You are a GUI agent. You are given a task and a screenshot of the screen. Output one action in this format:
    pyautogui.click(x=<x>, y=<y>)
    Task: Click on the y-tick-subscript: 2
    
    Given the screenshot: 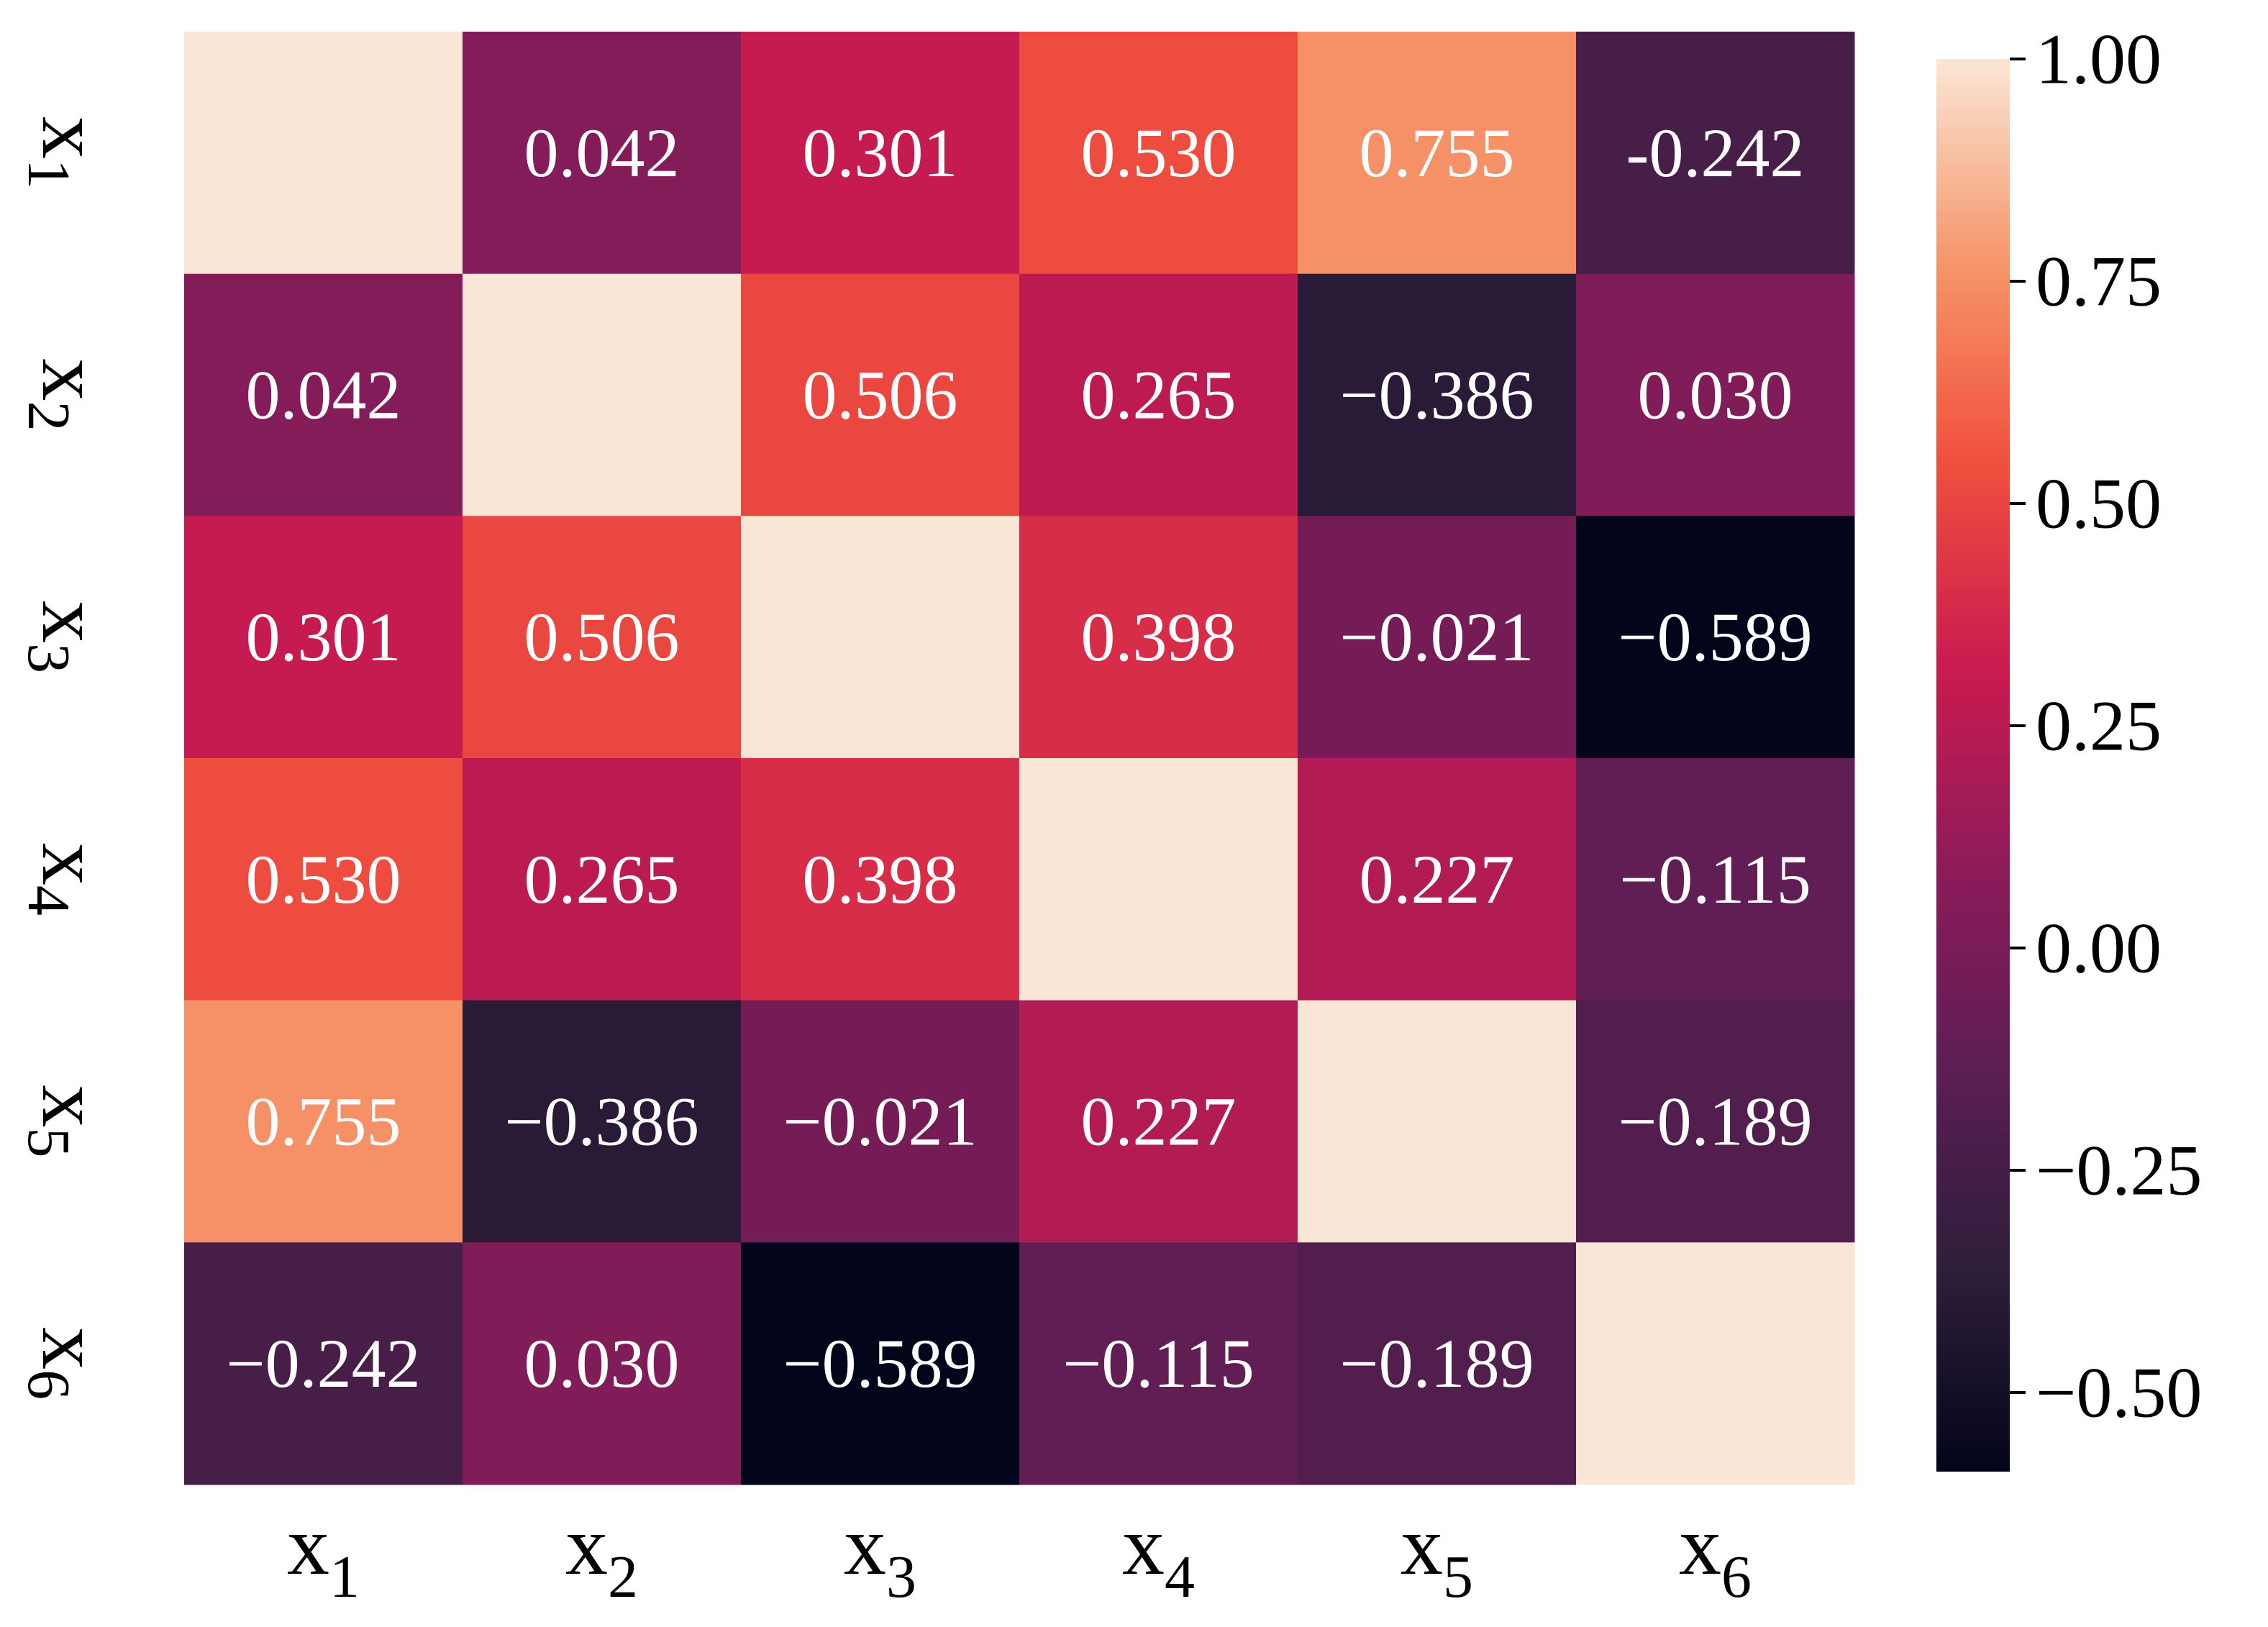 What is the action you would take?
    pyautogui.click(x=49, y=416)
    